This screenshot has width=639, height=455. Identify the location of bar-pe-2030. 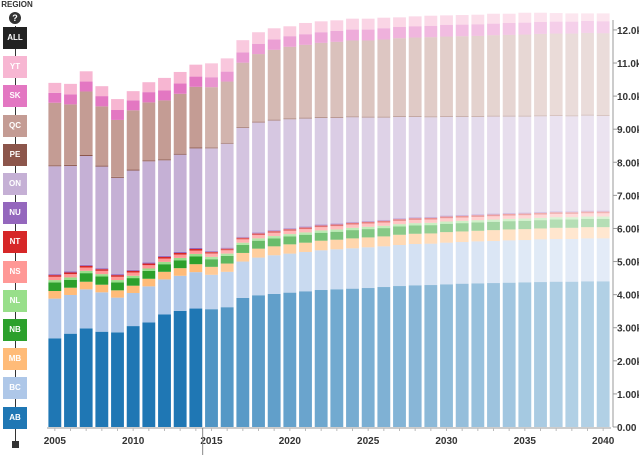
(446, 116).